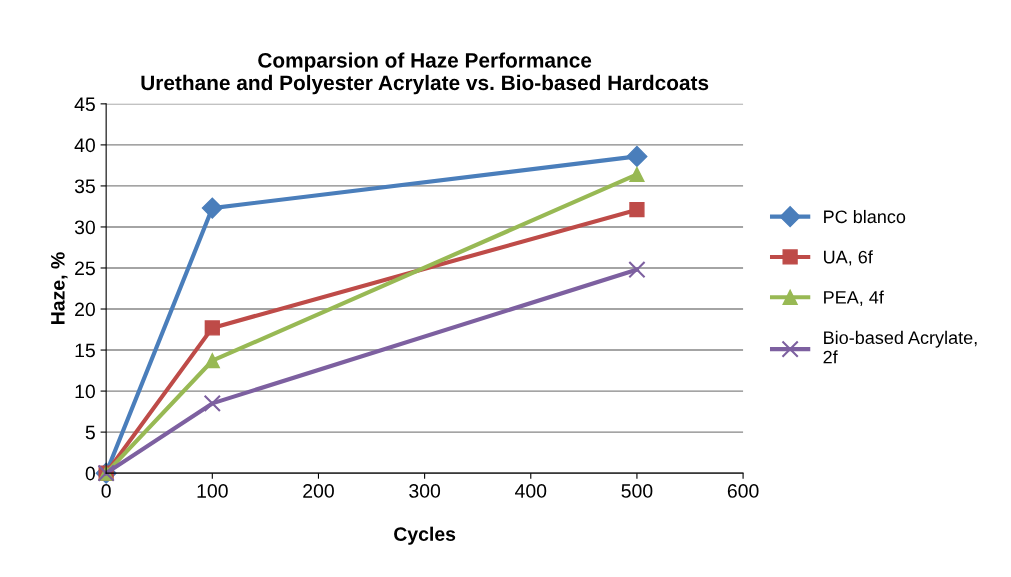  What do you see at coordinates (865, 216) in the screenshot?
I see `legend-label: PC blanco` at bounding box center [865, 216].